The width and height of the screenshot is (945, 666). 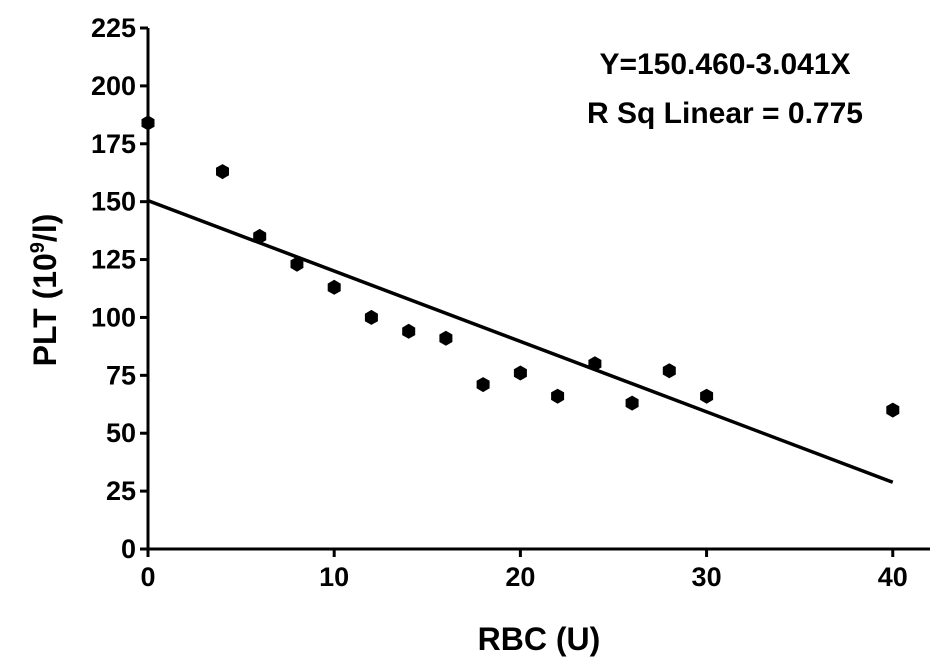 I want to click on x-tick-label: 10, so click(x=334, y=577).